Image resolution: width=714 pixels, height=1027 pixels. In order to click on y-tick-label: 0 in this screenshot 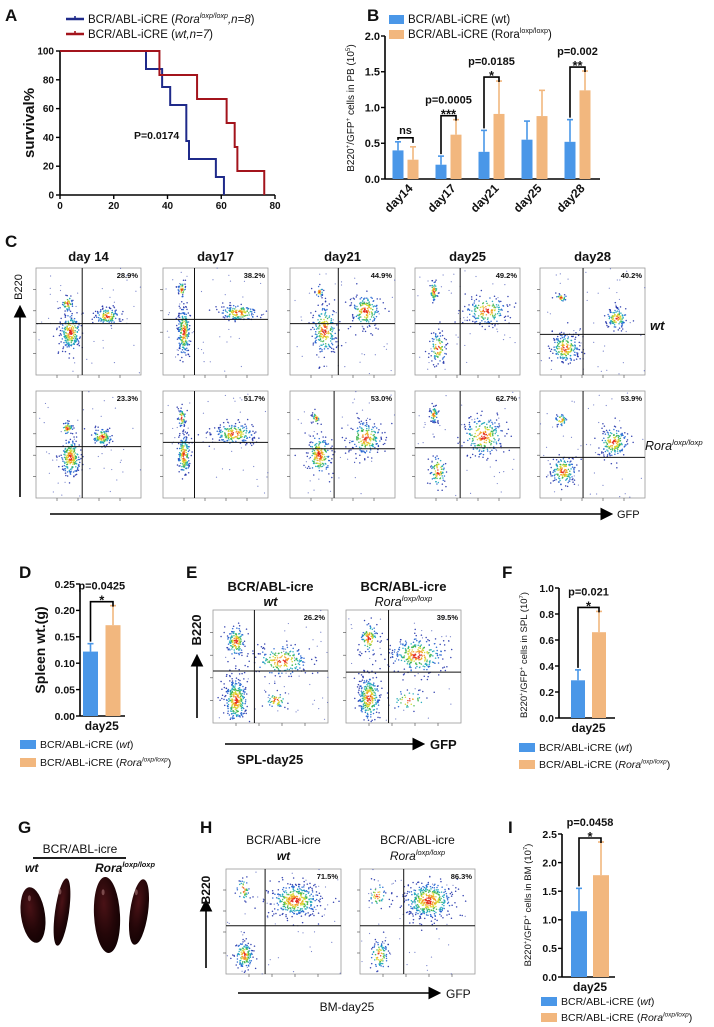, I will do `click(51, 196)`.